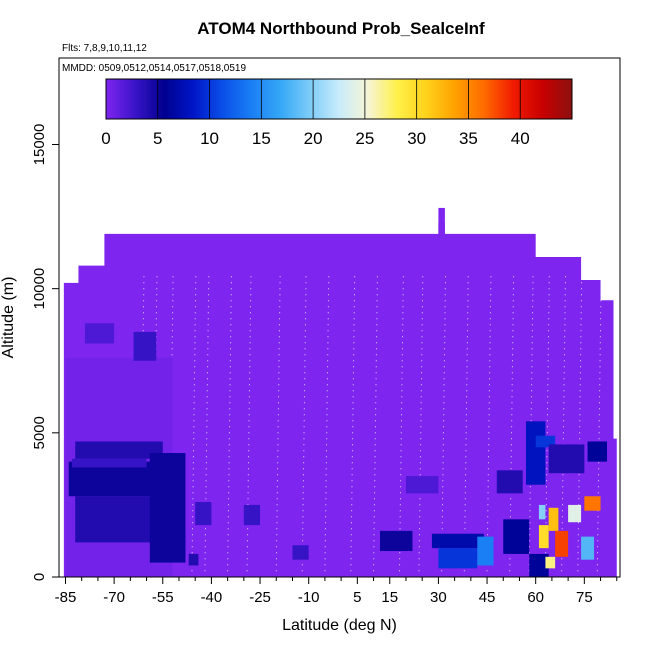 This screenshot has width=650, height=650. Describe the element at coordinates (8, 318) in the screenshot. I see `y-axis-label: Altitude (m)` at that location.